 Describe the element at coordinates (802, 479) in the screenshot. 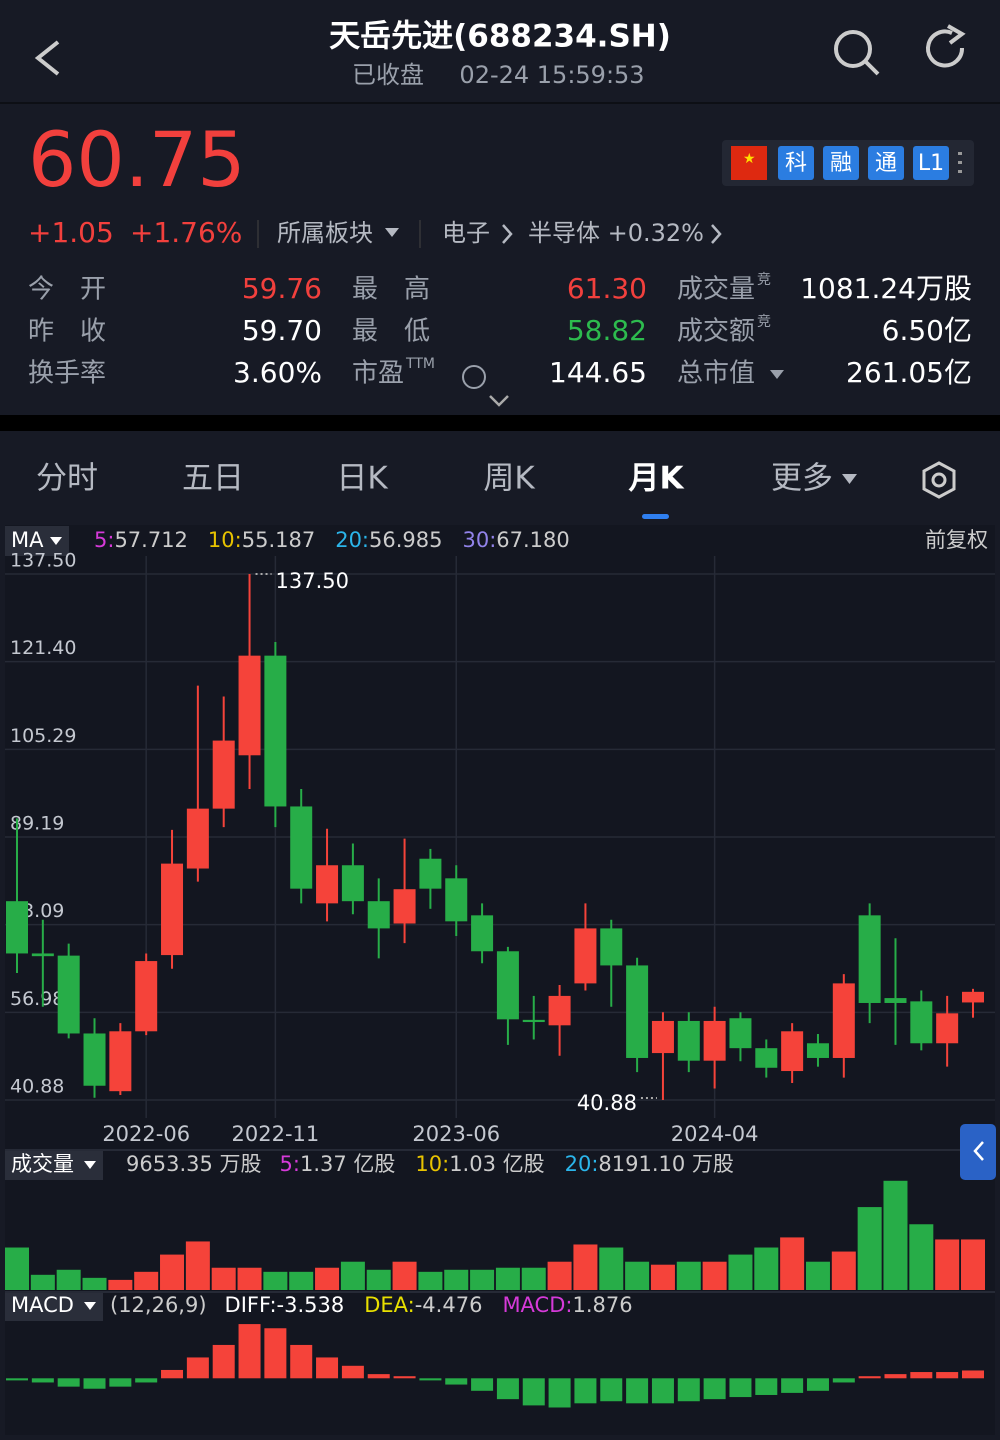

I see `tab: 更多` at that location.